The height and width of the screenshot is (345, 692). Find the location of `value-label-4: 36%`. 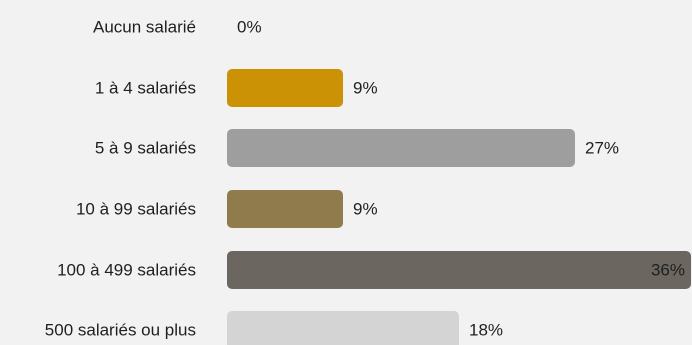

value-label-4: 36% is located at coordinates (668, 270).